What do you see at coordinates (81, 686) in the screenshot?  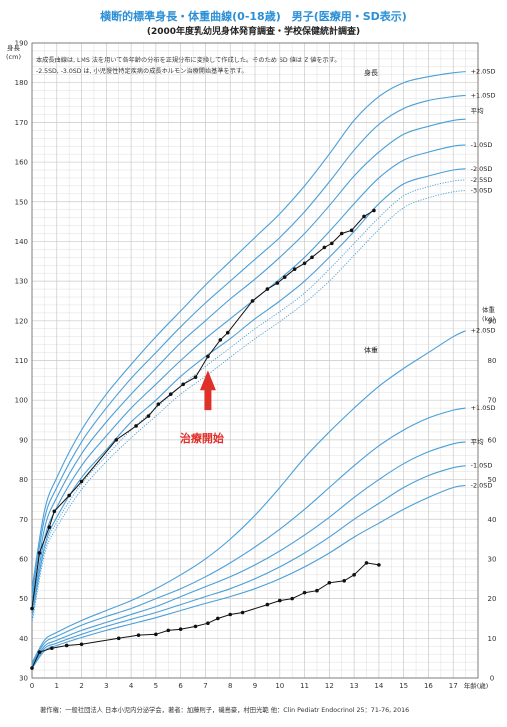 I see `x-tick-label: 2` at bounding box center [81, 686].